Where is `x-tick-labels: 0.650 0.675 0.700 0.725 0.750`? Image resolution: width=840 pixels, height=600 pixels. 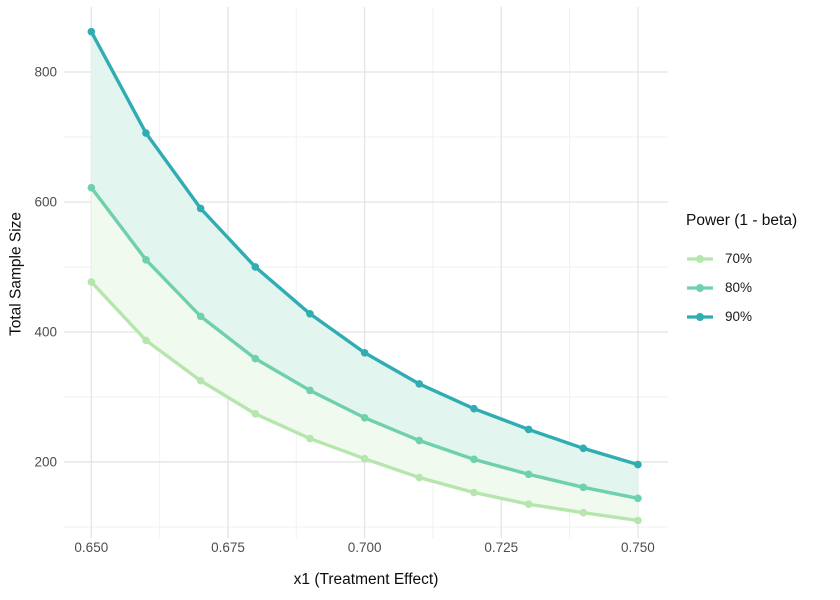 x-tick-labels: 0.650 0.675 0.700 0.725 0.750 is located at coordinates (364, 547).